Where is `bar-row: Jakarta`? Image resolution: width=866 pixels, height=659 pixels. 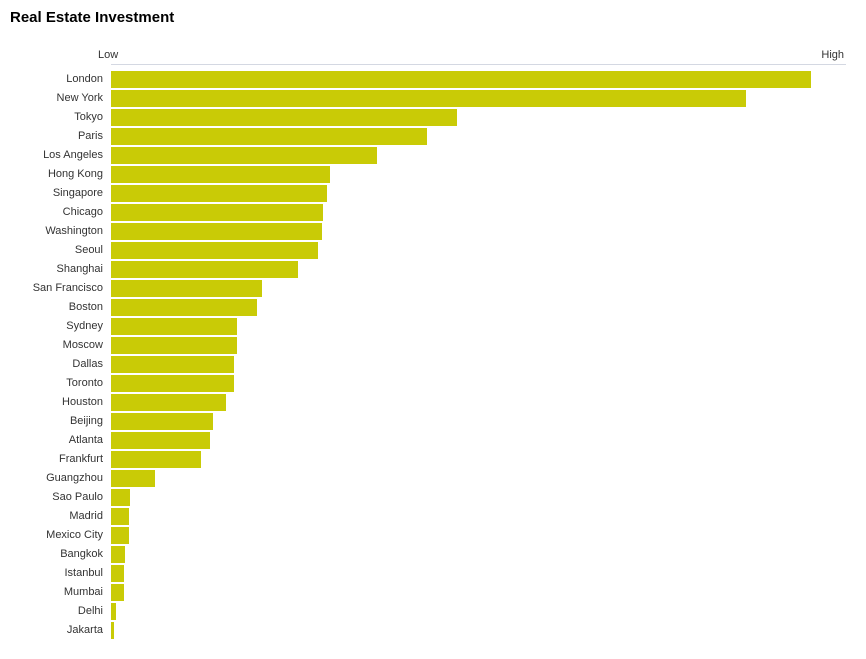 bar-row: Jakarta is located at coordinates (433, 630).